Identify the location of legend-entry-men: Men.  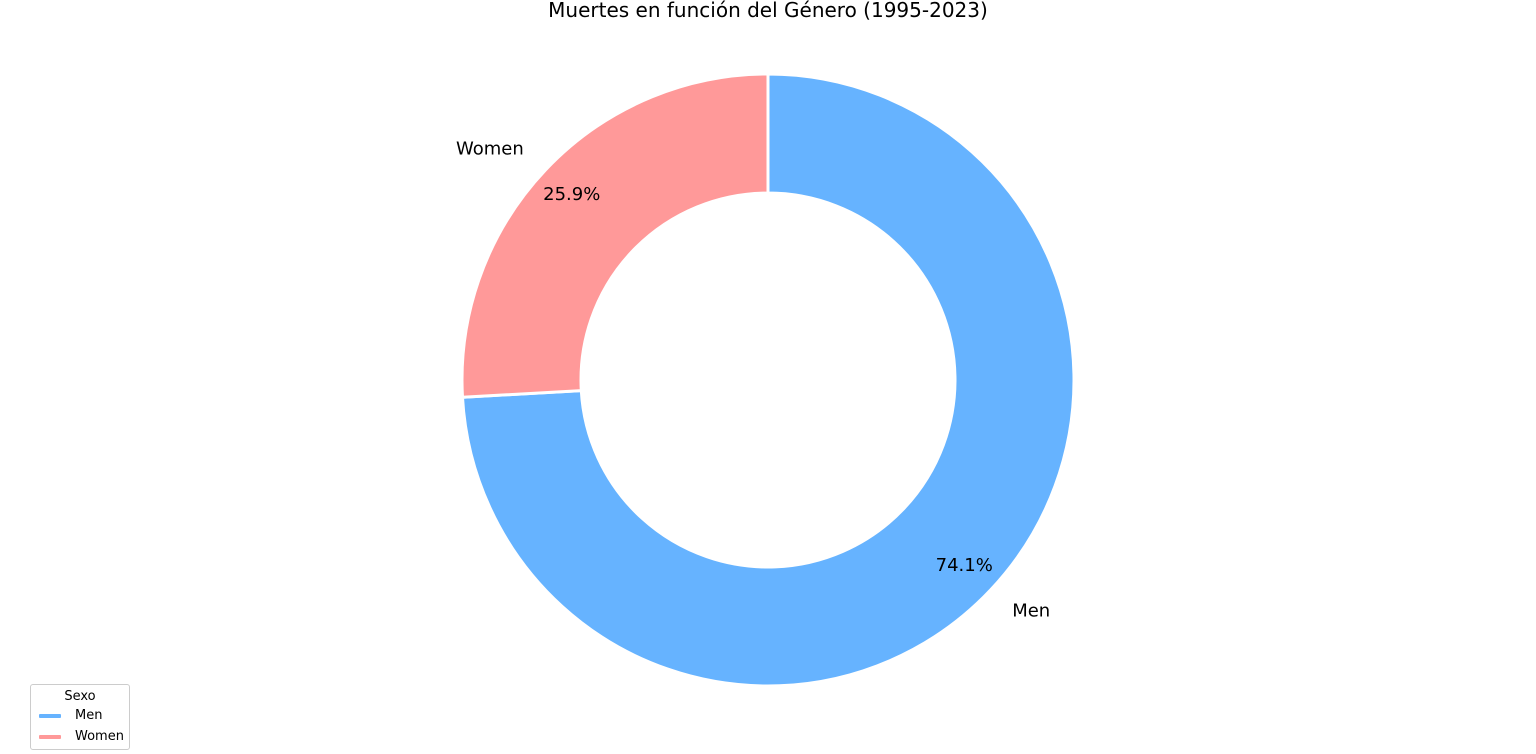
(80, 715).